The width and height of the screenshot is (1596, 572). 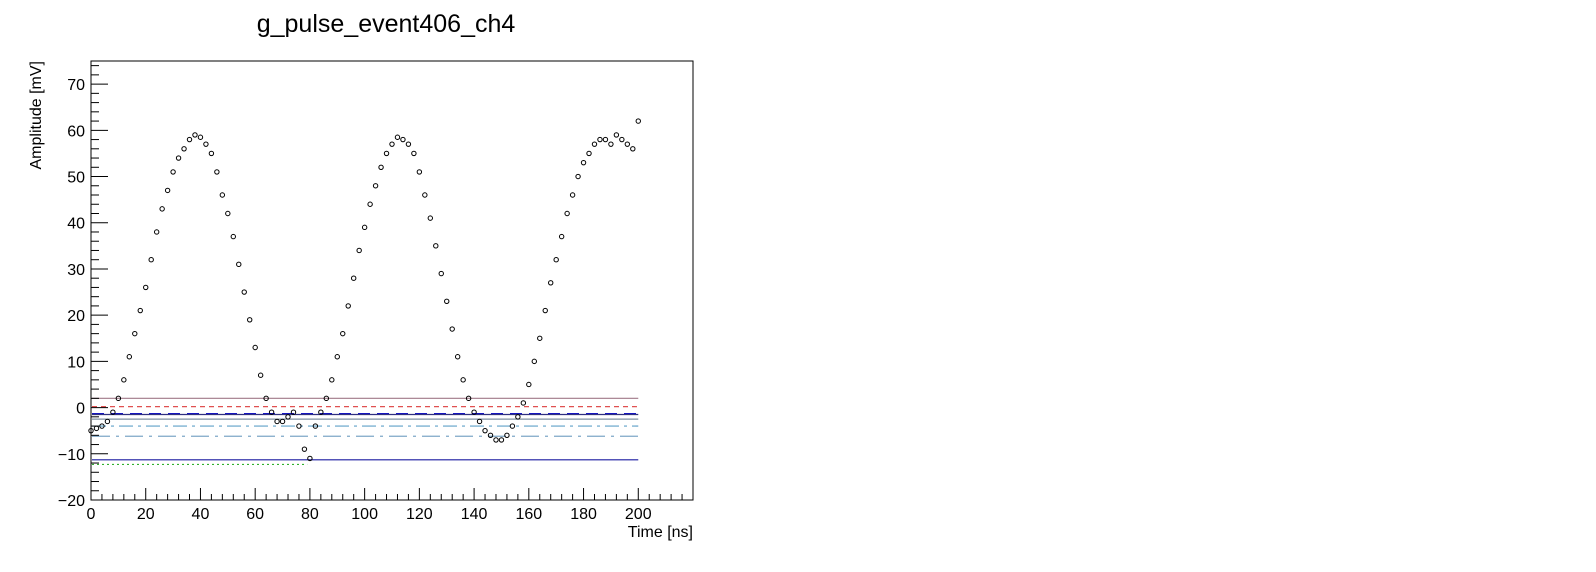 What do you see at coordinates (36, 115) in the screenshot?
I see `y-axis-title: Amplitude [mV]` at bounding box center [36, 115].